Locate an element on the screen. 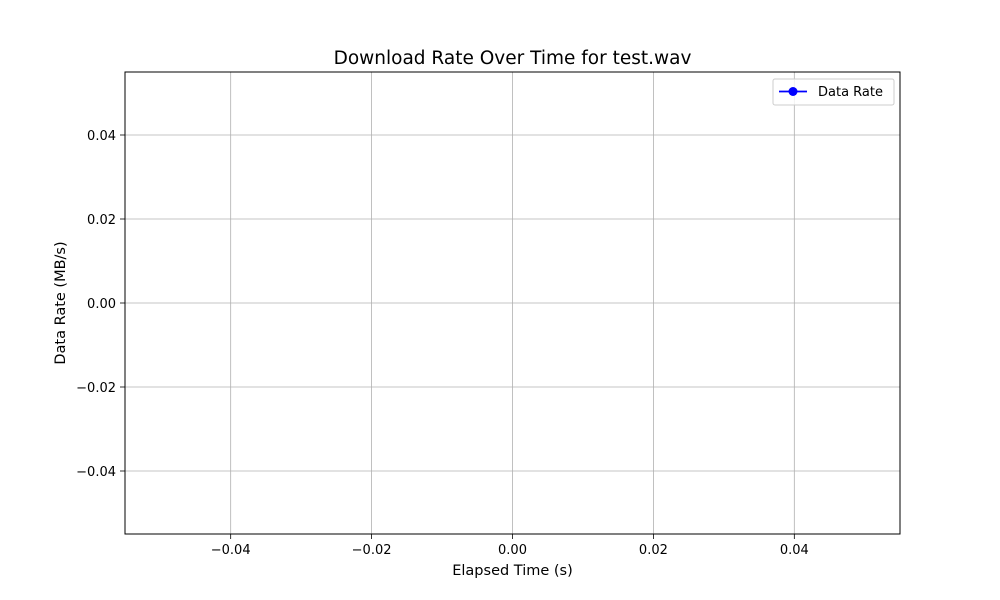  legend-marker-icon is located at coordinates (793, 91).